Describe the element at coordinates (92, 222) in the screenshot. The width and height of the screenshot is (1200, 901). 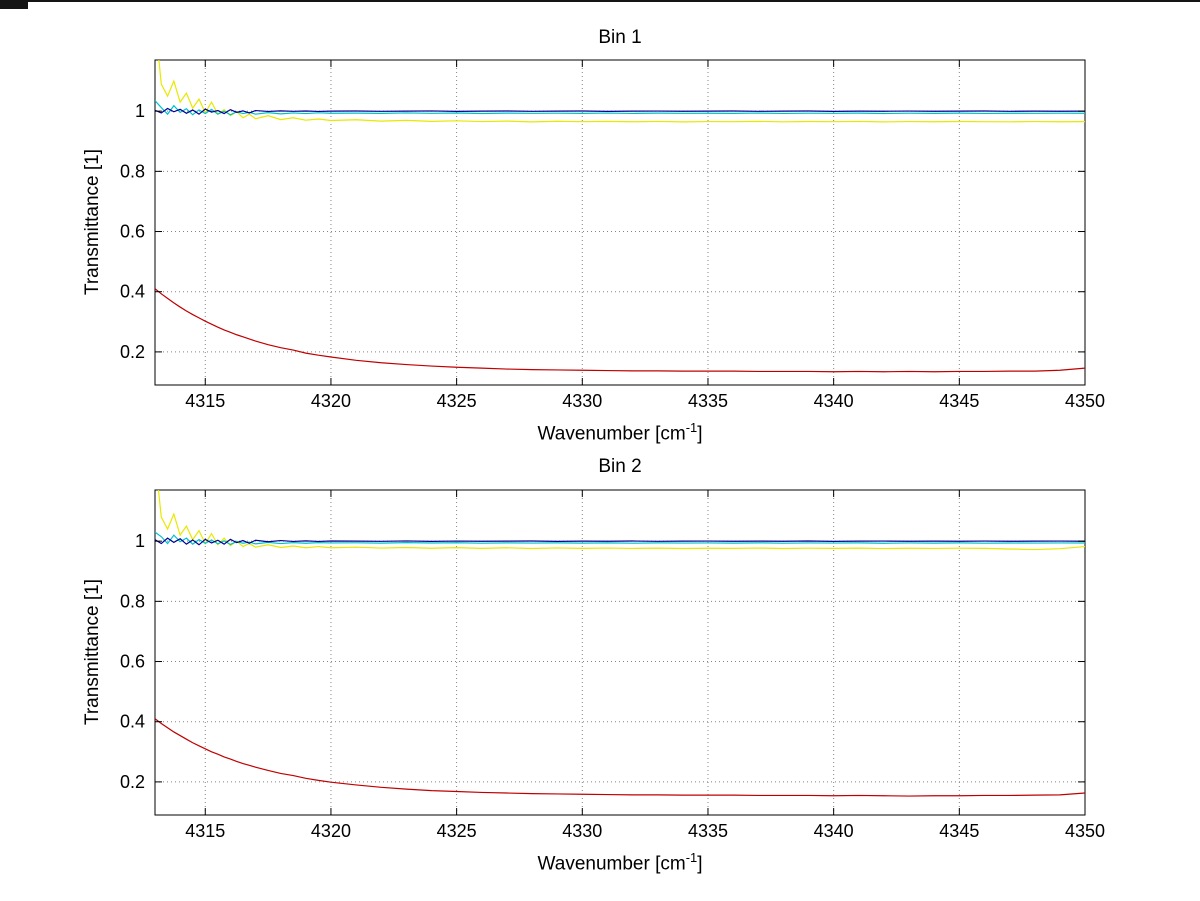
I see `y-axis-label-bin-1: Transmittance [1]` at that location.